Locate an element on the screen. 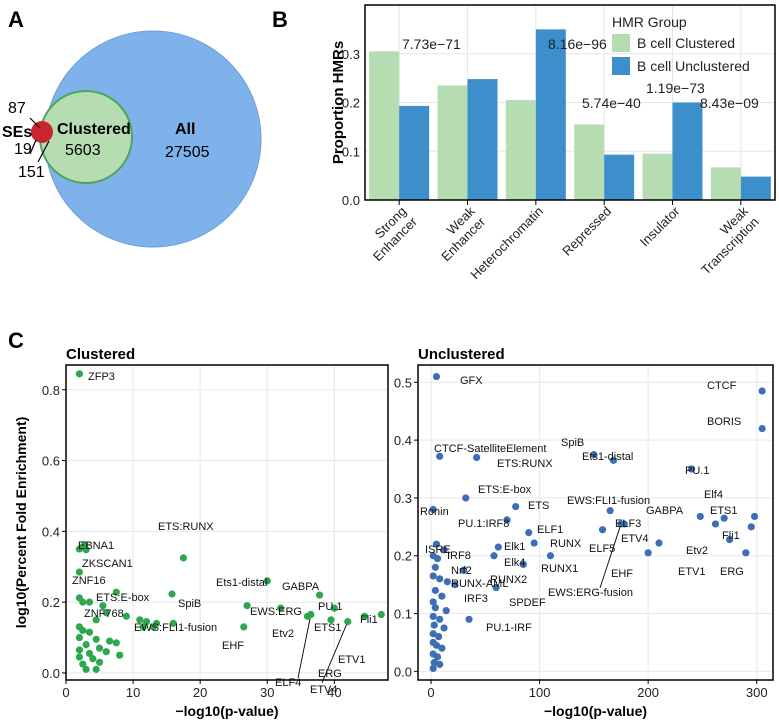 The image size is (779, 728). scatter-point-label: EWS:ERG-fusion is located at coordinates (590, 593).